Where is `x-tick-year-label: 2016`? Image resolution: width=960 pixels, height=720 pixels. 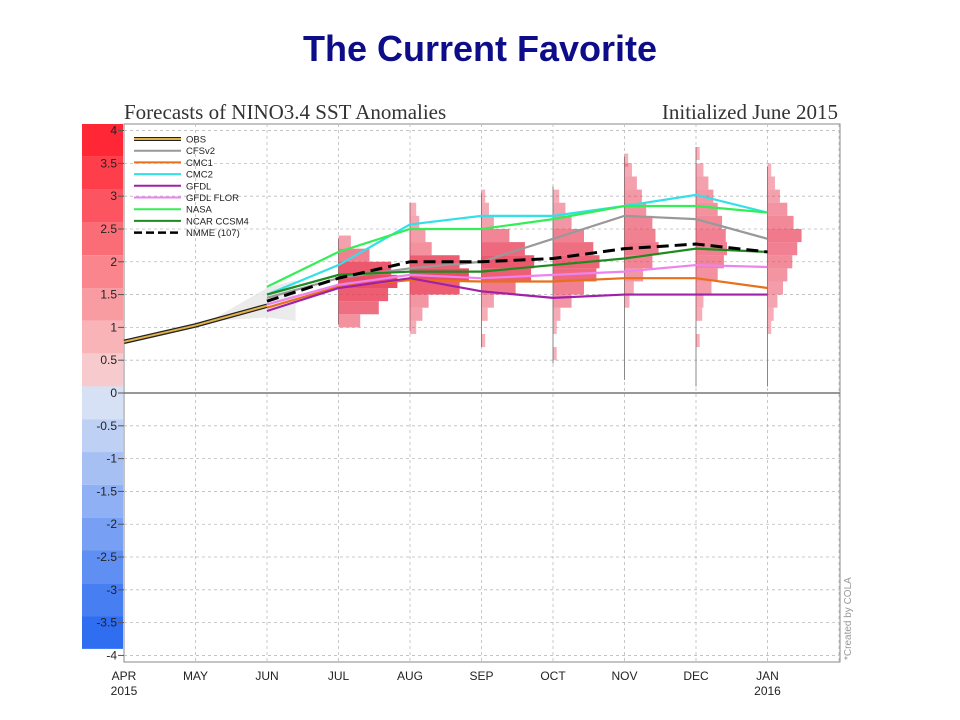
x-tick-year-label: 2016 is located at coordinates (767, 691).